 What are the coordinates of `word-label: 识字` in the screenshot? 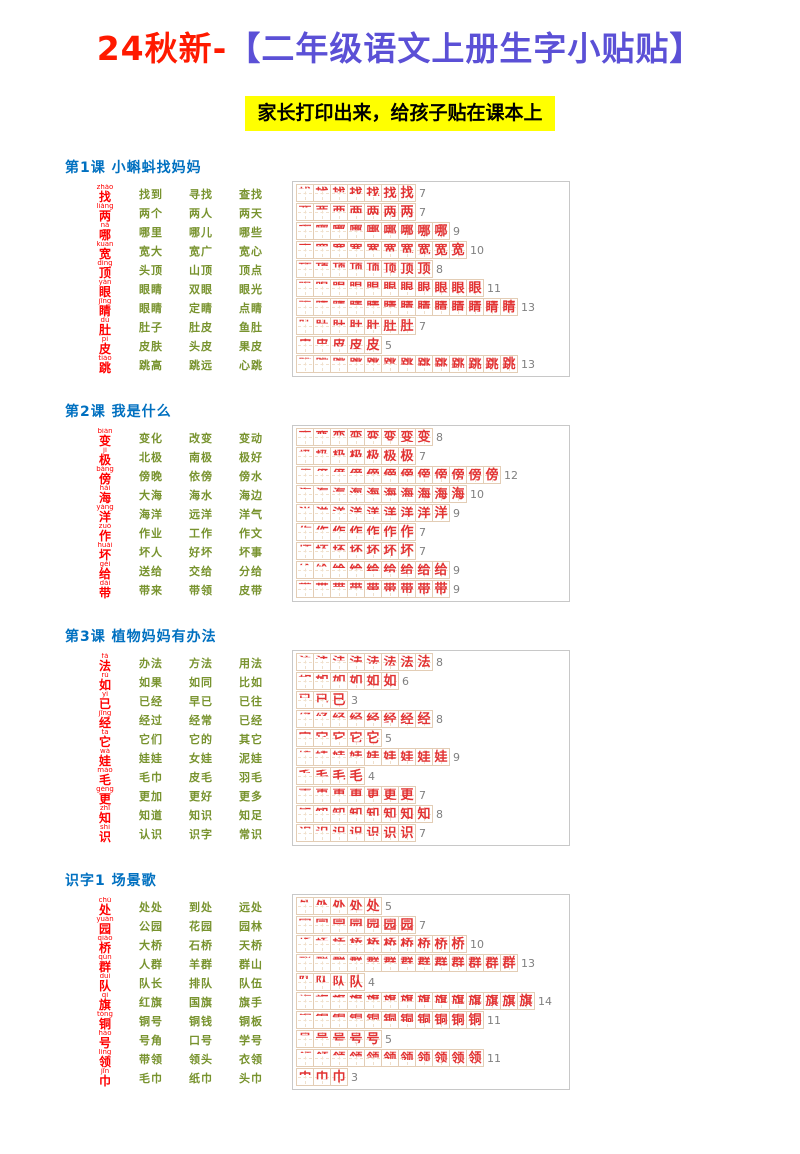 It's located at (201, 834).